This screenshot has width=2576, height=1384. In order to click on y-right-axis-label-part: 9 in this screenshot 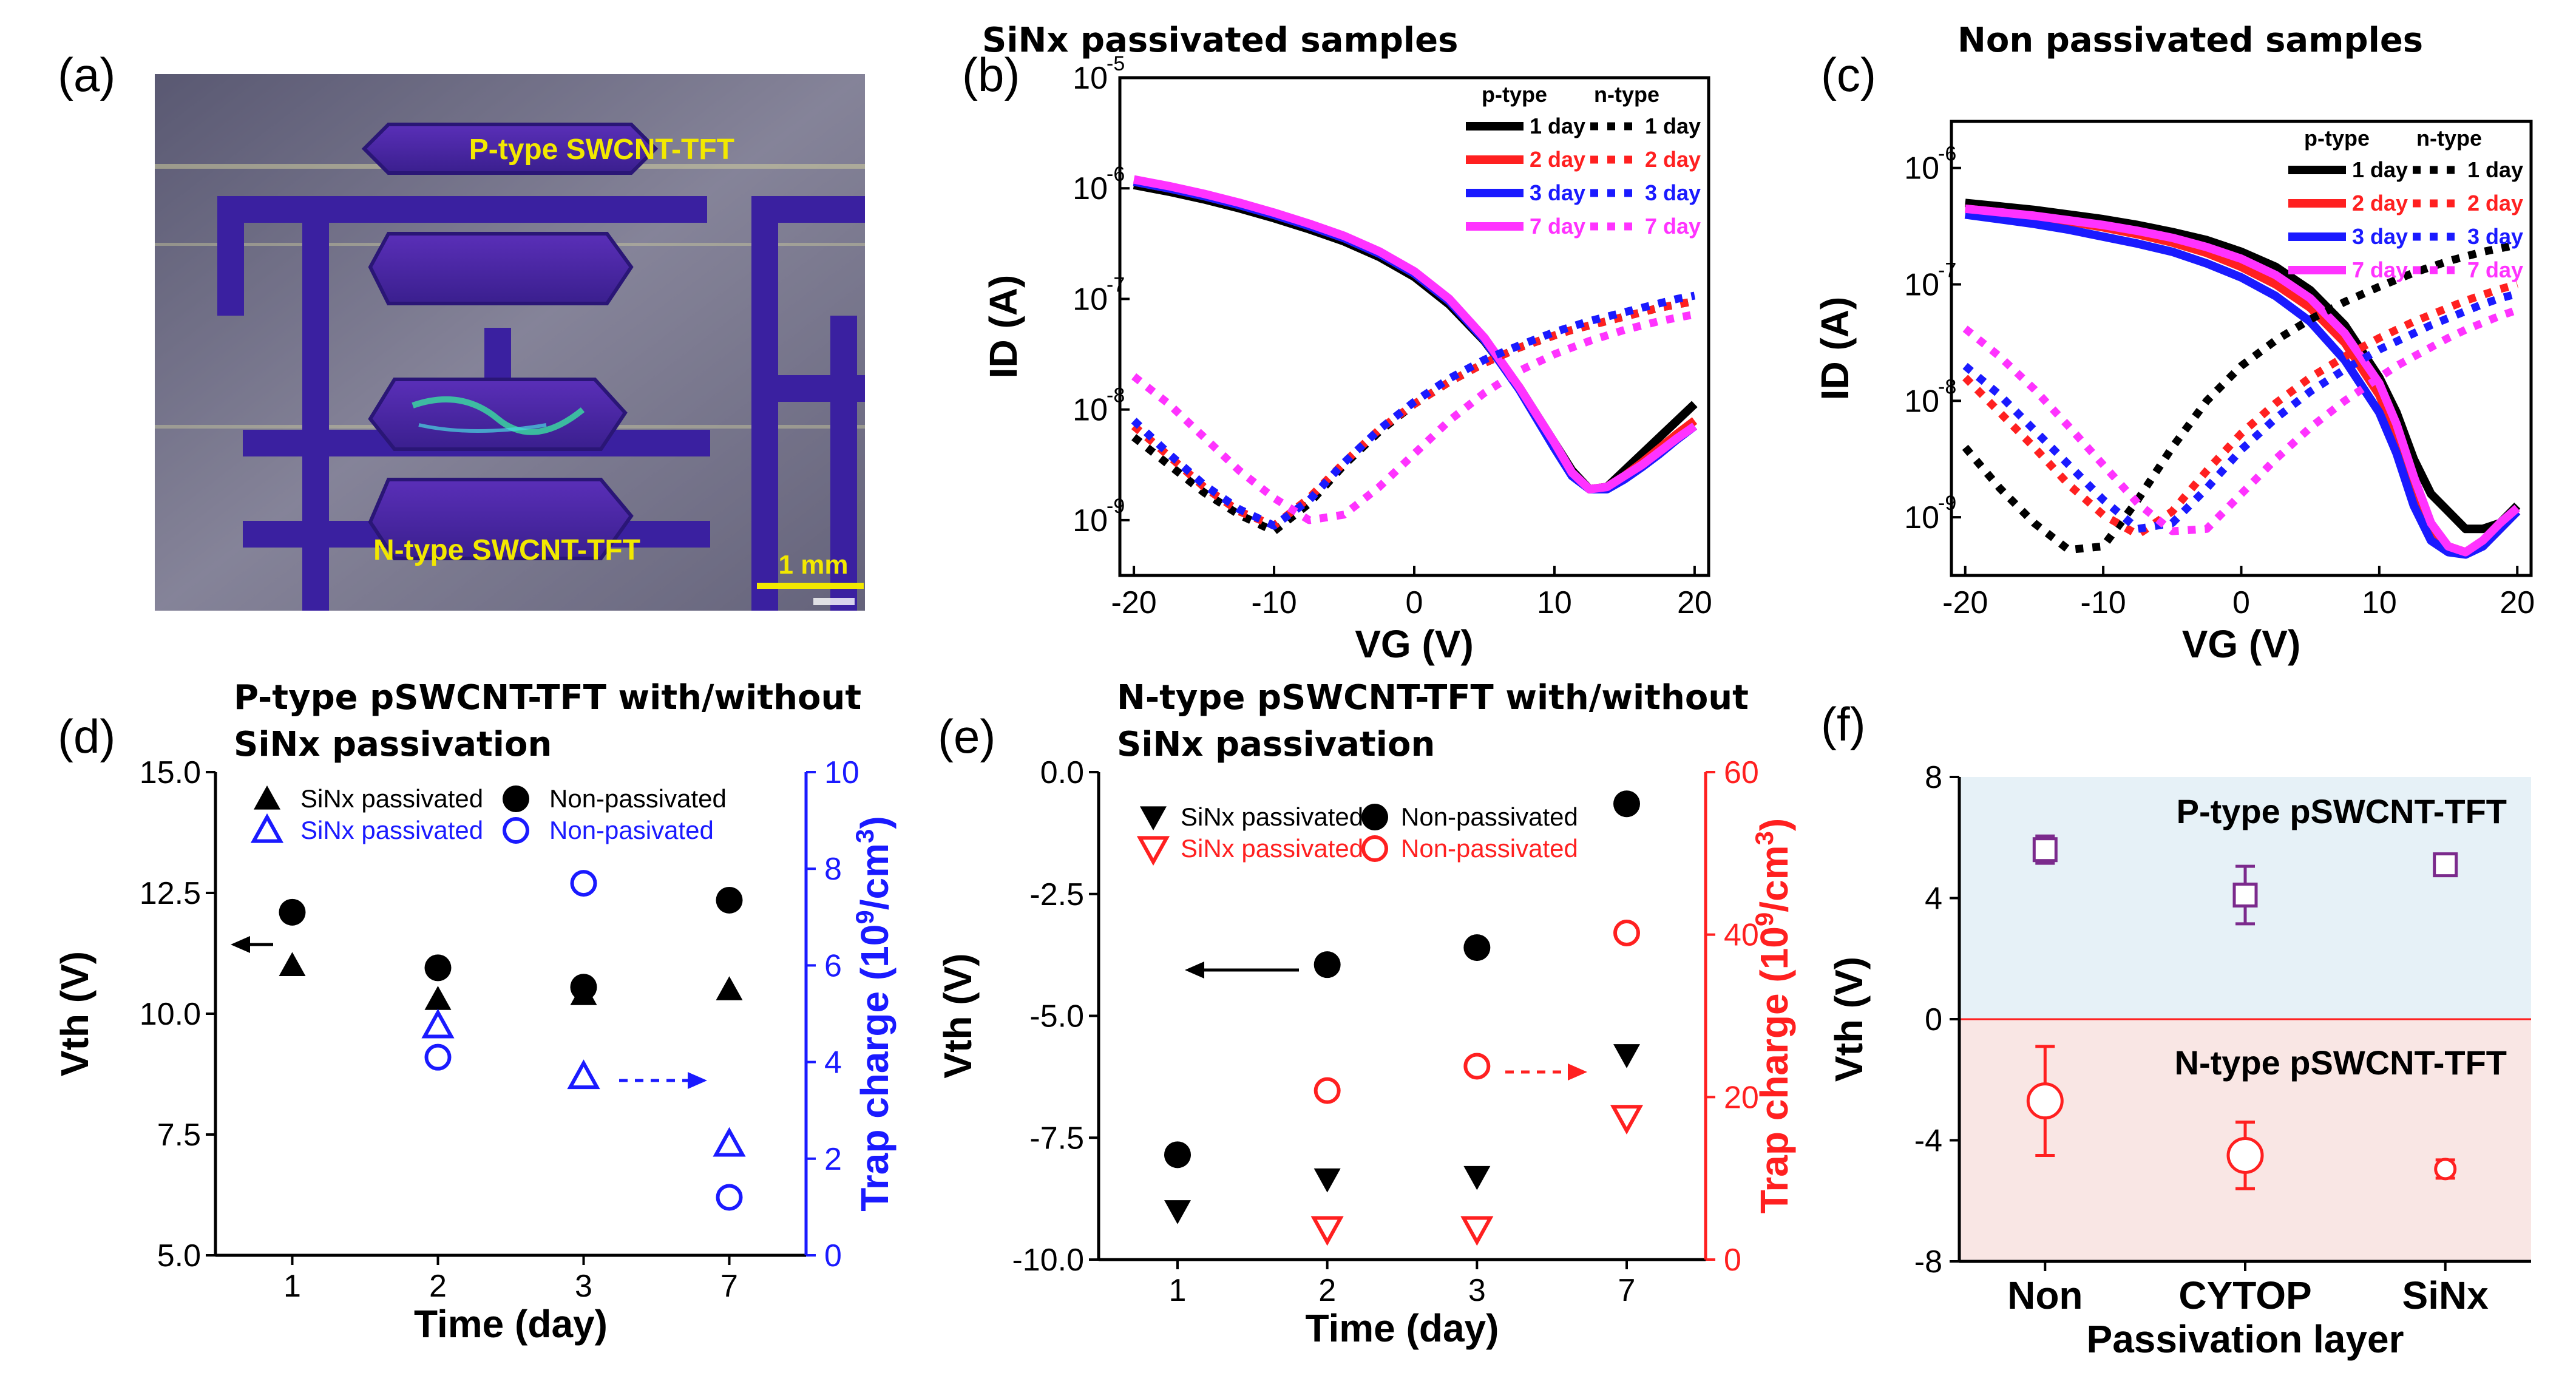, I will do `click(1764, 919)`.